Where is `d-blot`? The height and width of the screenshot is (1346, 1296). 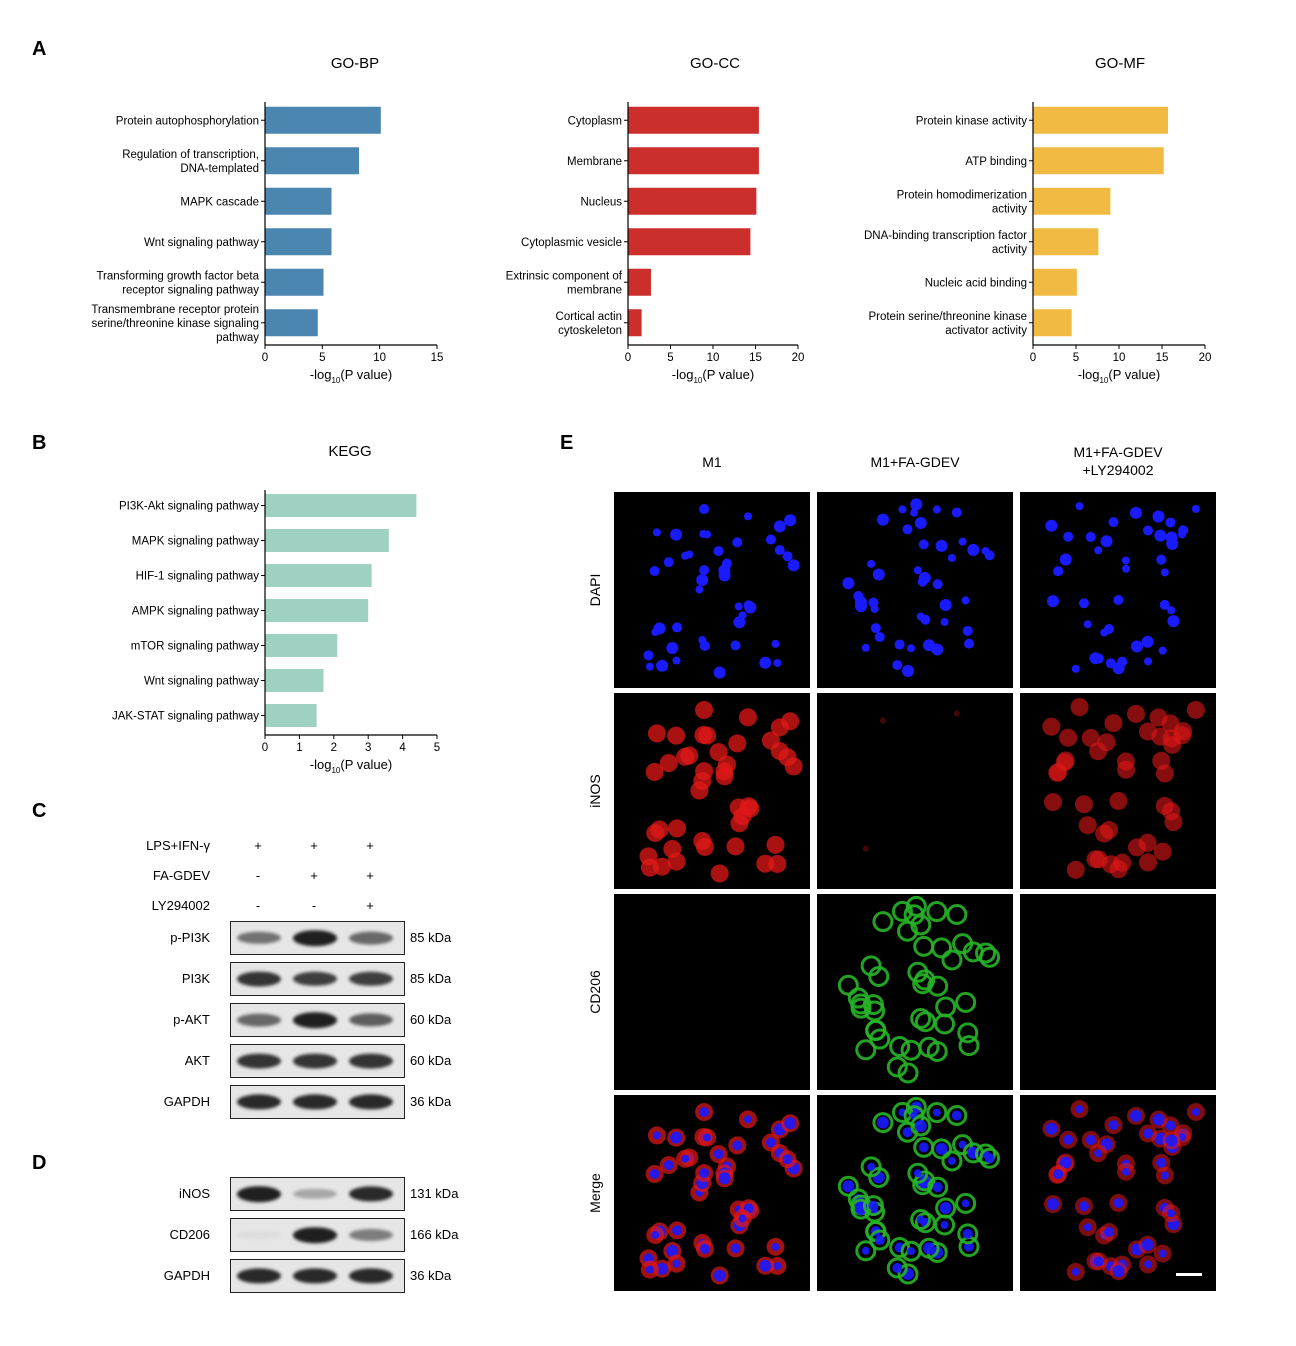
d-blot is located at coordinates (317, 1194).